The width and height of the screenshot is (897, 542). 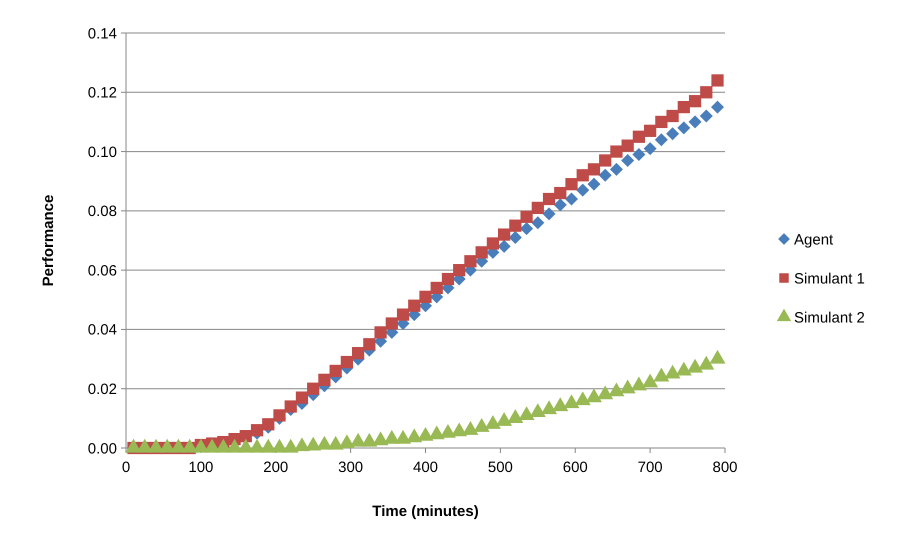 I want to click on x-tick-label: 500, so click(x=500, y=467).